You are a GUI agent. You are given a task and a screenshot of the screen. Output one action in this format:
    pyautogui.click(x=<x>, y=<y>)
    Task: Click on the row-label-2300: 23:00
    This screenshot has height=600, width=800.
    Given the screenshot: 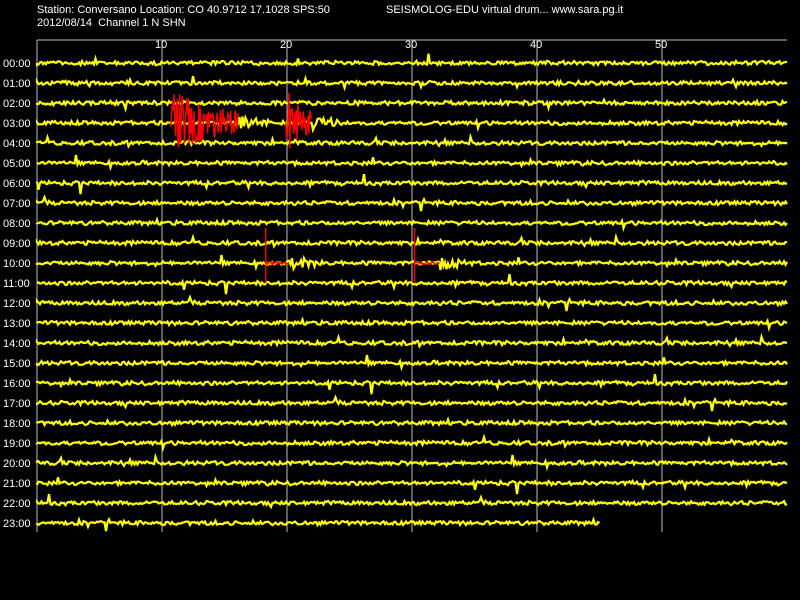 What is the action you would take?
    pyautogui.click(x=17, y=524)
    